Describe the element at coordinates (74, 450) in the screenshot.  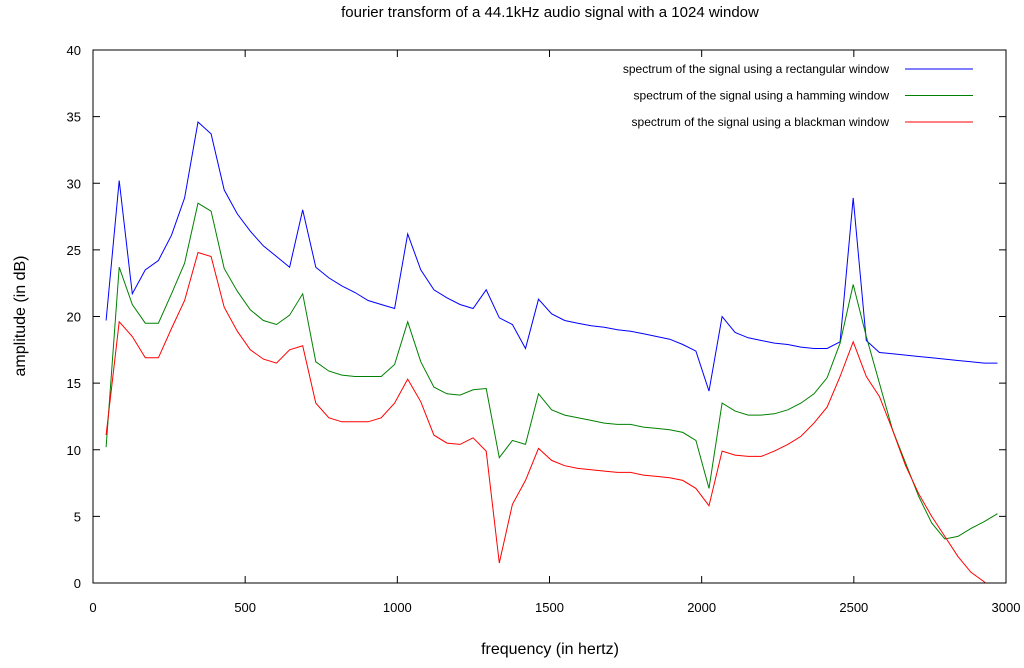
I see `y-tick-label: 10` at that location.